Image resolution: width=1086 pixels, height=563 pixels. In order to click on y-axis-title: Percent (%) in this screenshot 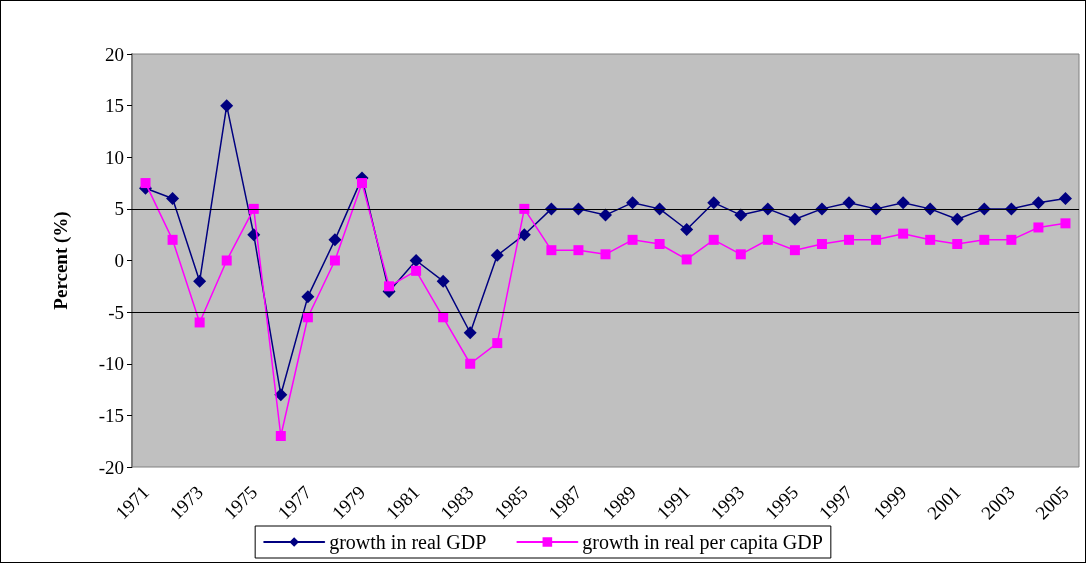, I will do `click(61, 260)`.